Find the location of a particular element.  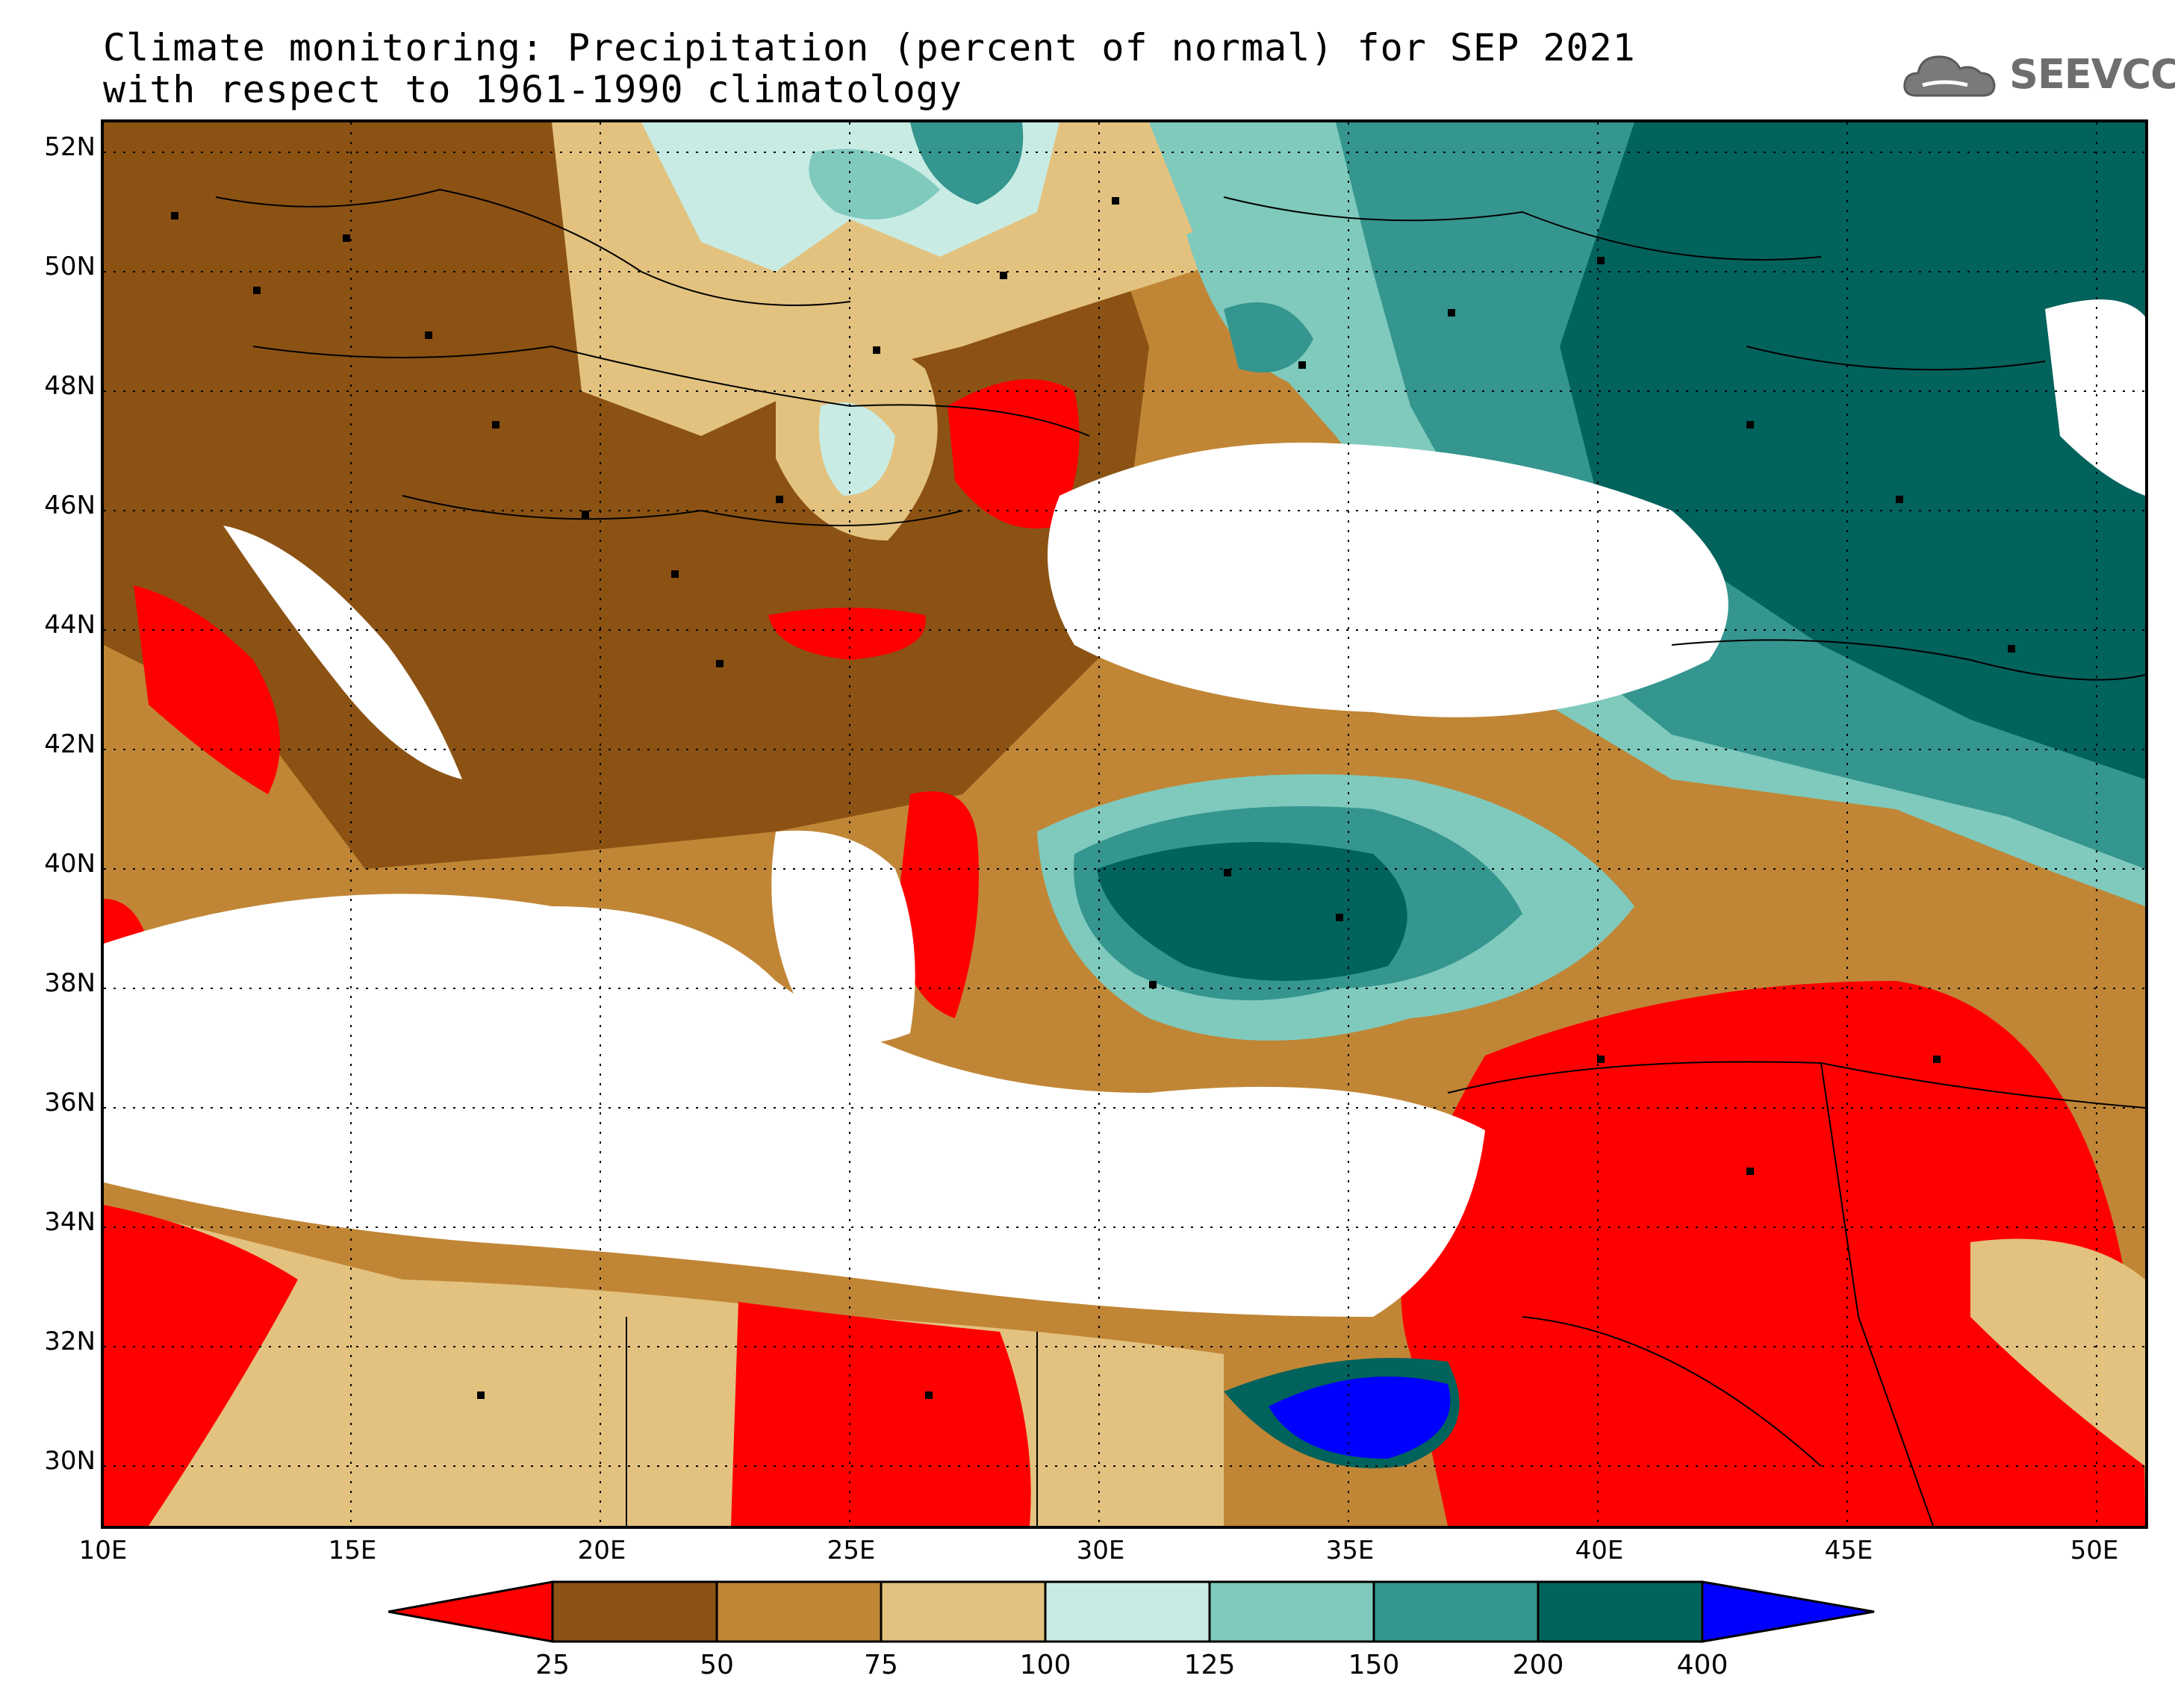

colorbar is located at coordinates (1131, 1611).